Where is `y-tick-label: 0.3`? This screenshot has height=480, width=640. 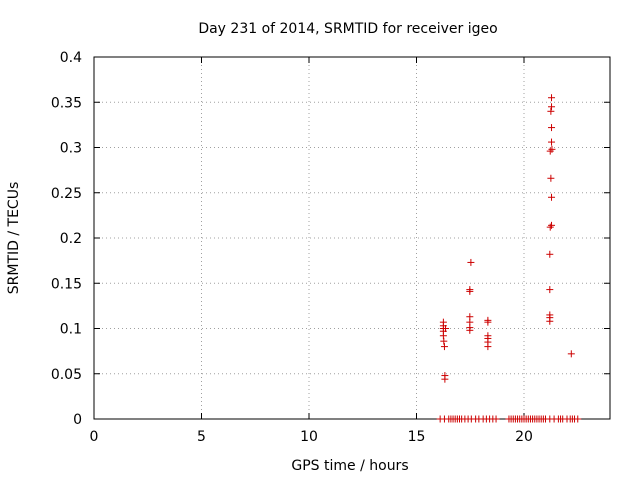
y-tick-label: 0.3 is located at coordinates (71, 149).